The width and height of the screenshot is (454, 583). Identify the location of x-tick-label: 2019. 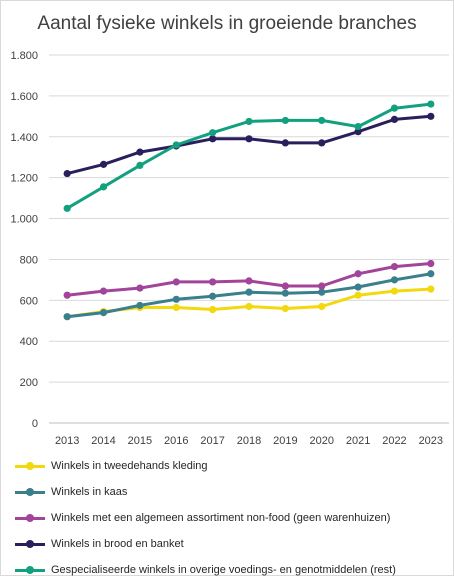
(285, 441).